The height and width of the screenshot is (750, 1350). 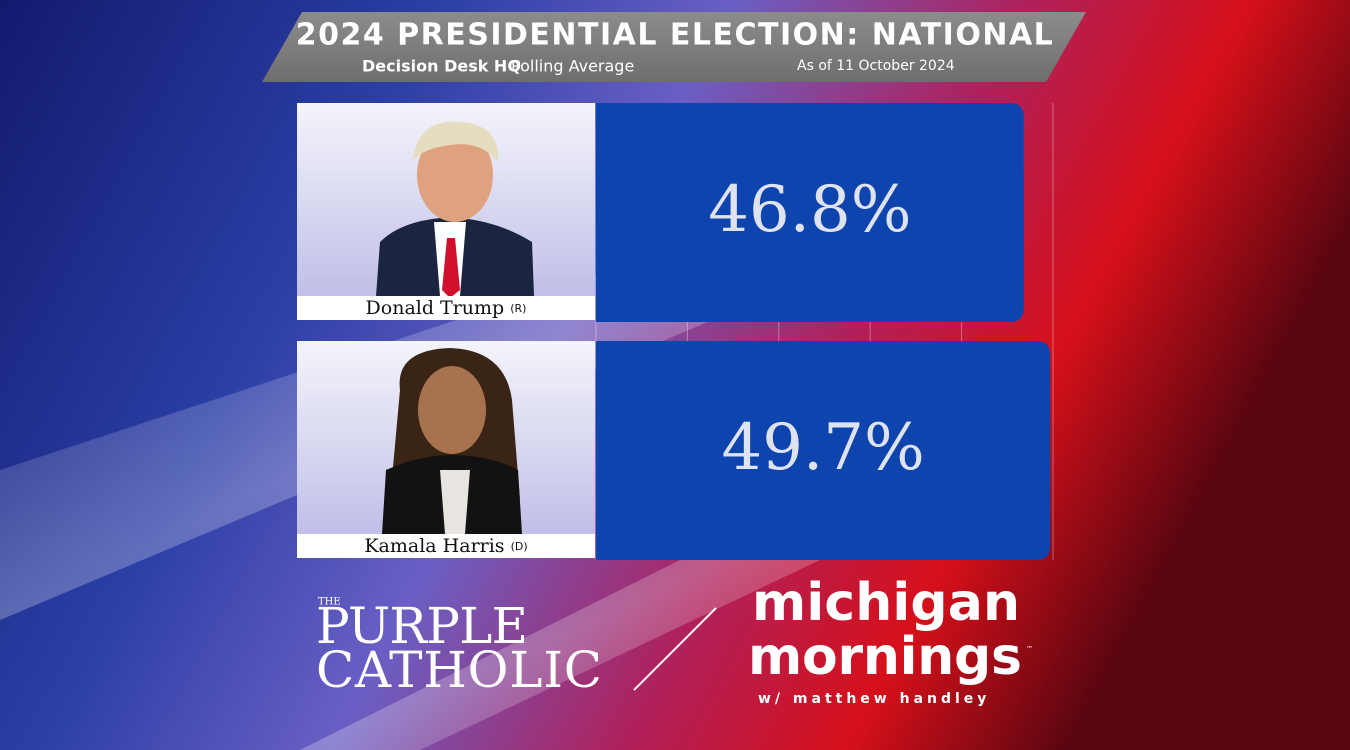 What do you see at coordinates (1029, 649) in the screenshot?
I see `brand-tm: ™` at bounding box center [1029, 649].